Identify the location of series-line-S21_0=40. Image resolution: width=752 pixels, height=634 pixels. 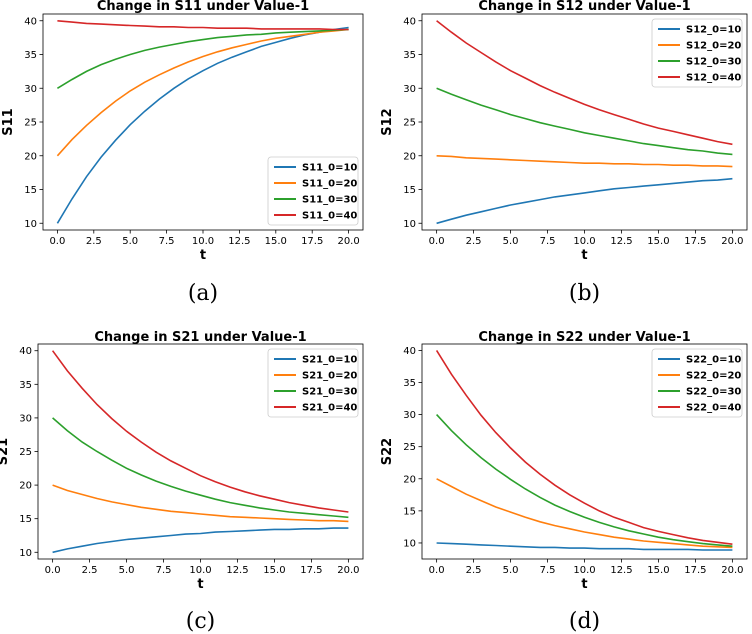
(200, 431).